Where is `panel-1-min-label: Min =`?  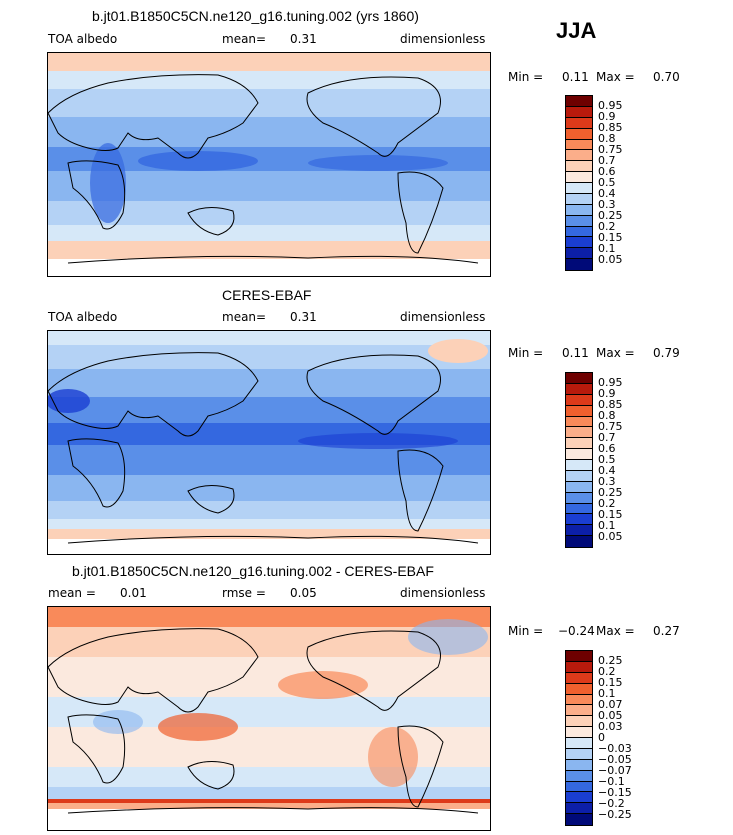 panel-1-min-label: Min = is located at coordinates (526, 77).